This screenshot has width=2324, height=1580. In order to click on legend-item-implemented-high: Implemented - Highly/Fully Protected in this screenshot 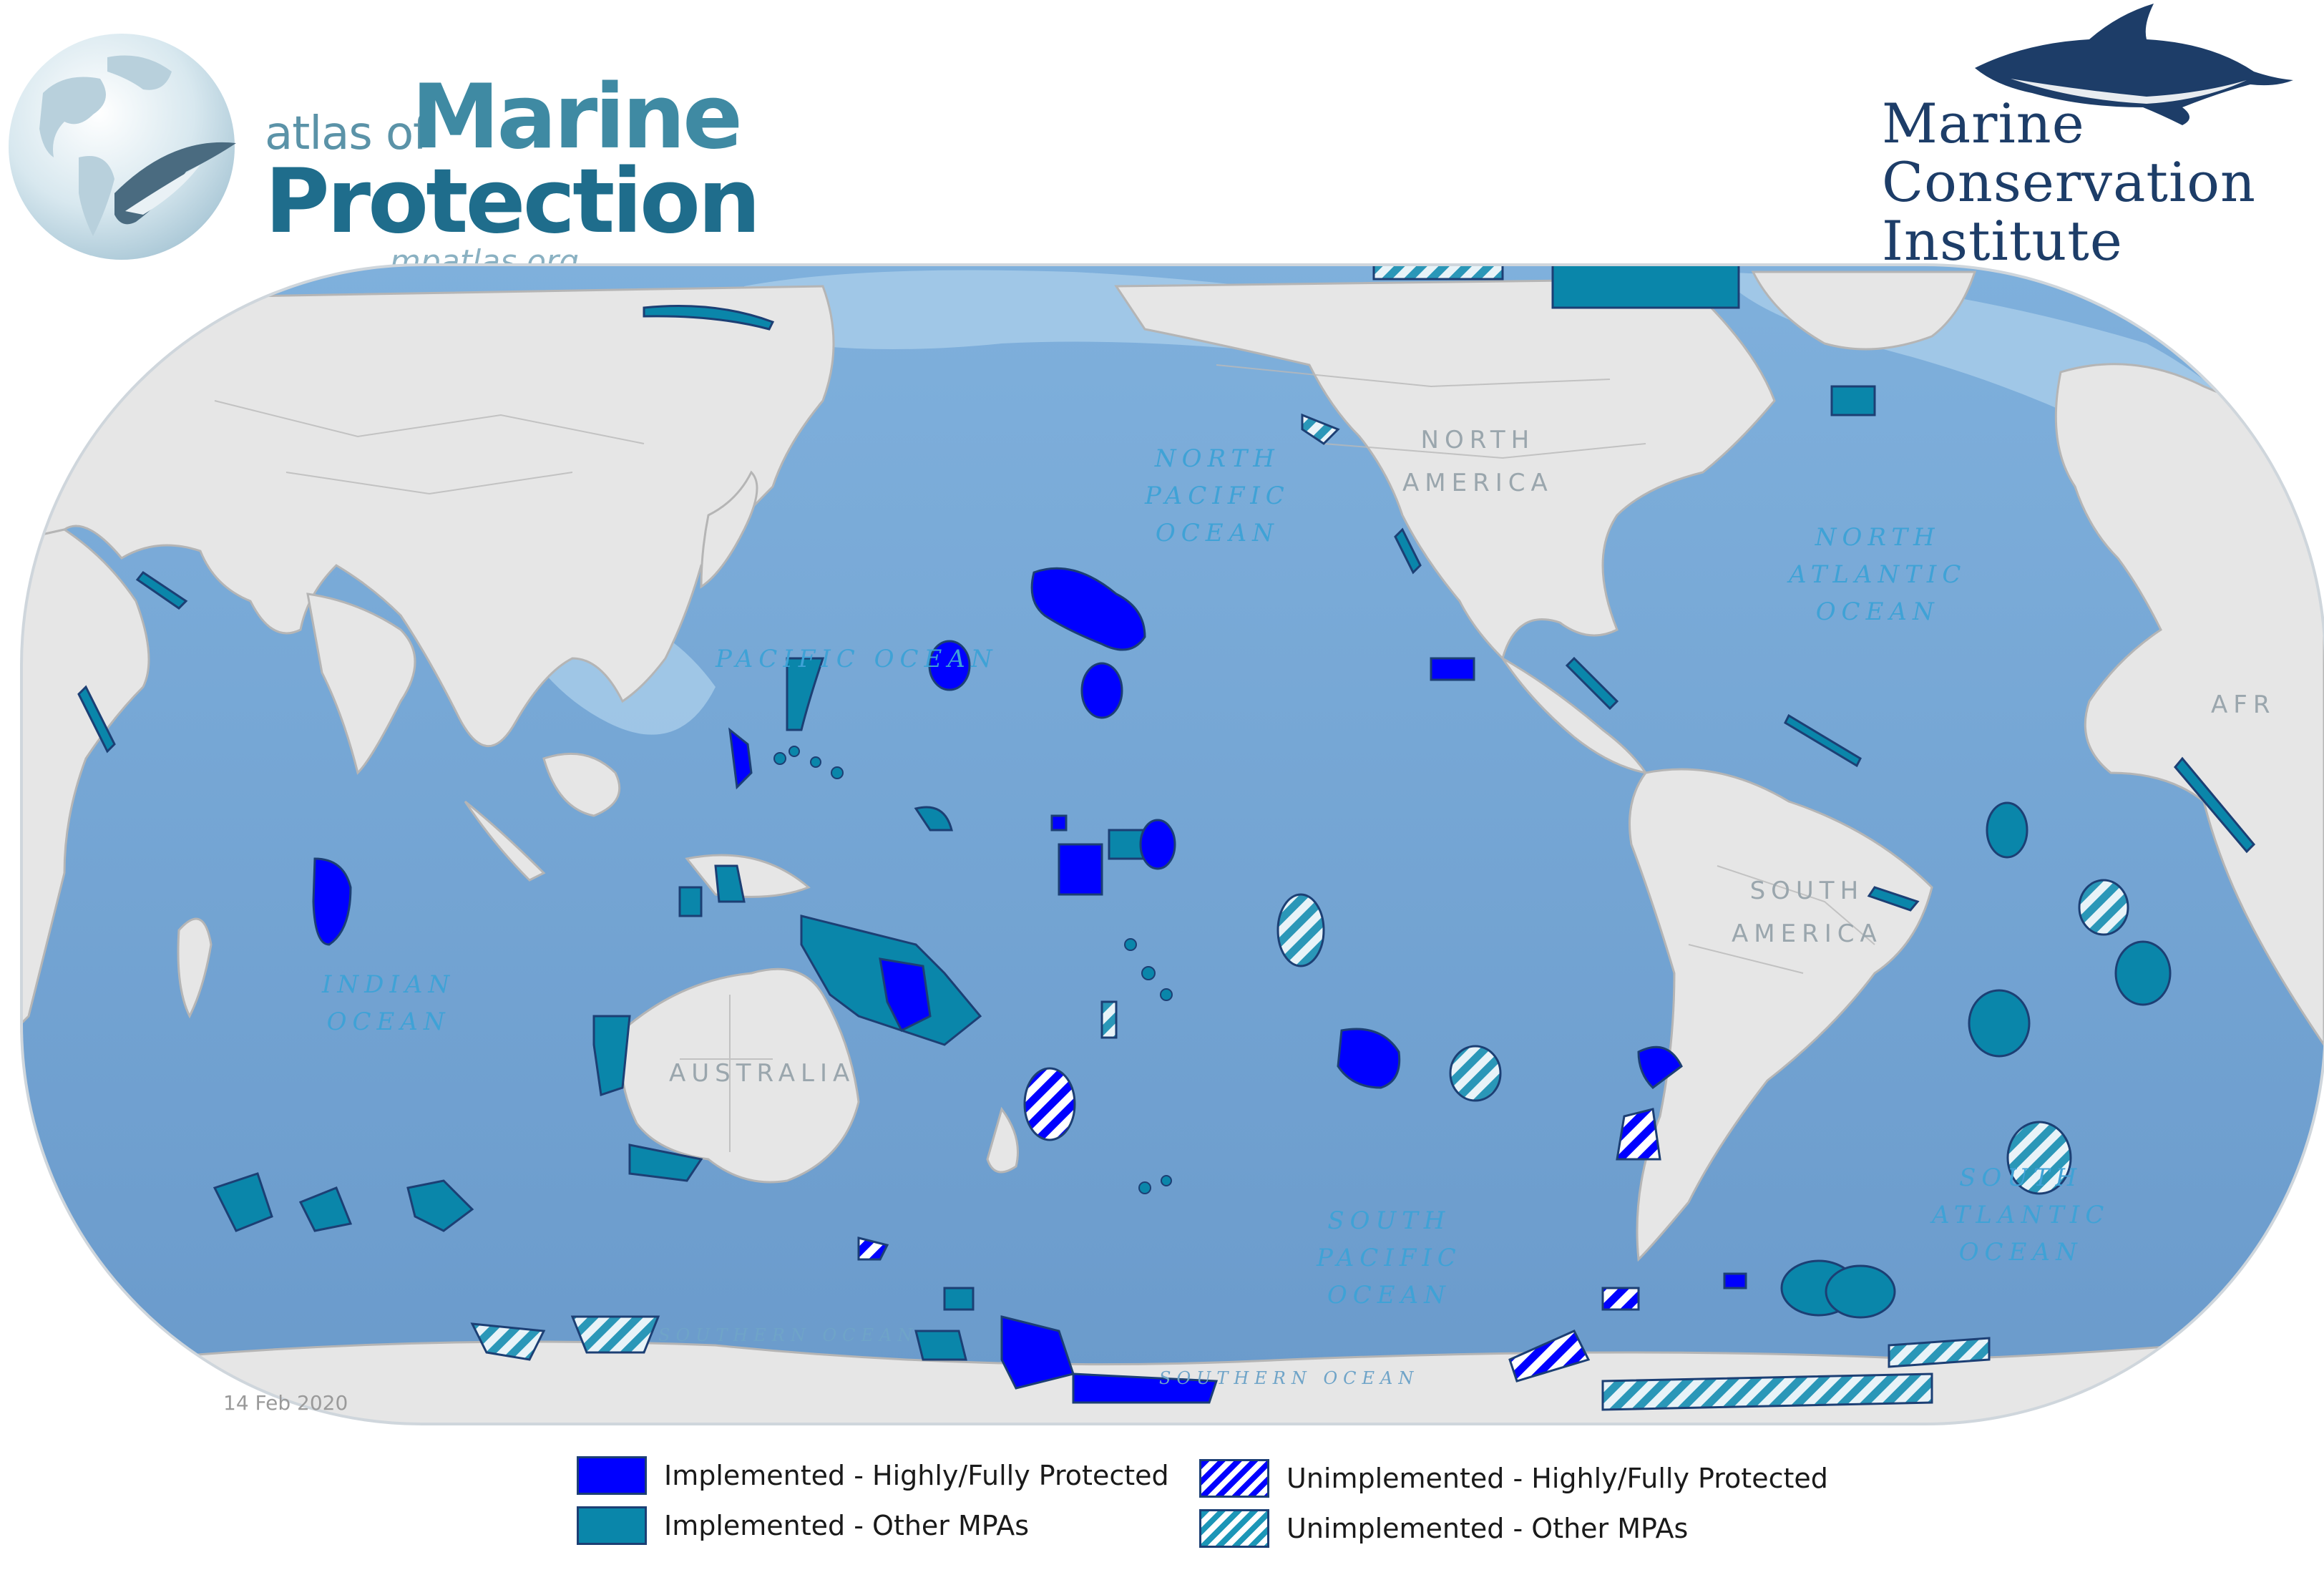, I will do `click(873, 1475)`.